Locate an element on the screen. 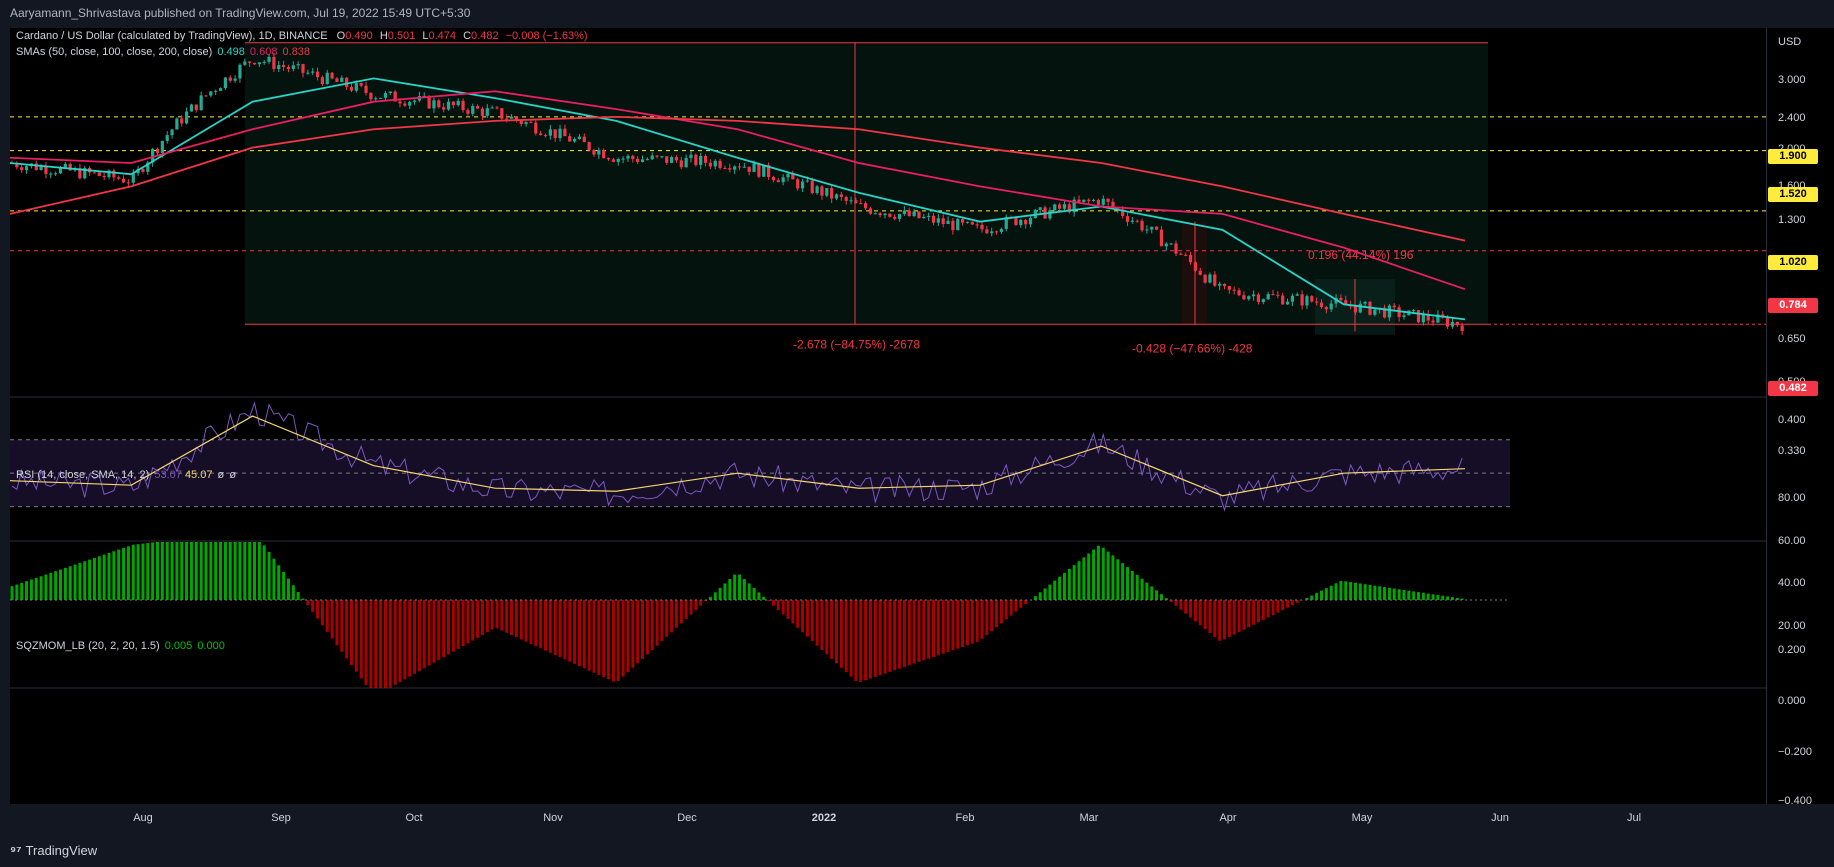 The image size is (1834, 867). last-price-tag: 0.482 is located at coordinates (1793, 388).